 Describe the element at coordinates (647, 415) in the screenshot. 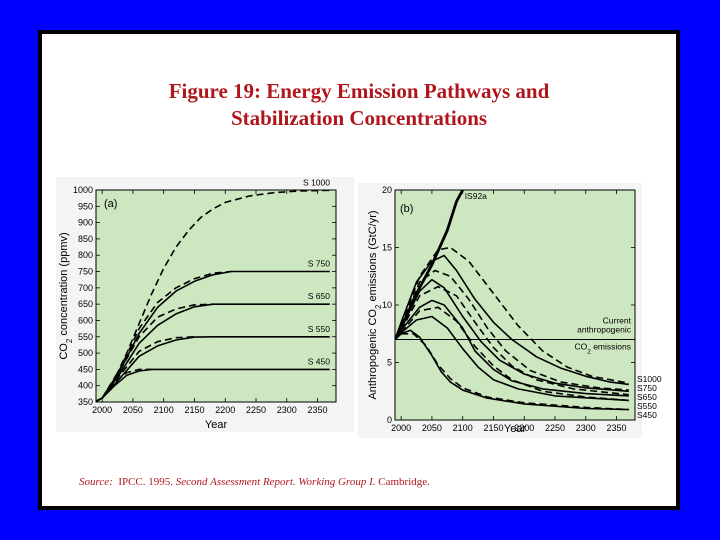

I see `series-label: S450` at that location.